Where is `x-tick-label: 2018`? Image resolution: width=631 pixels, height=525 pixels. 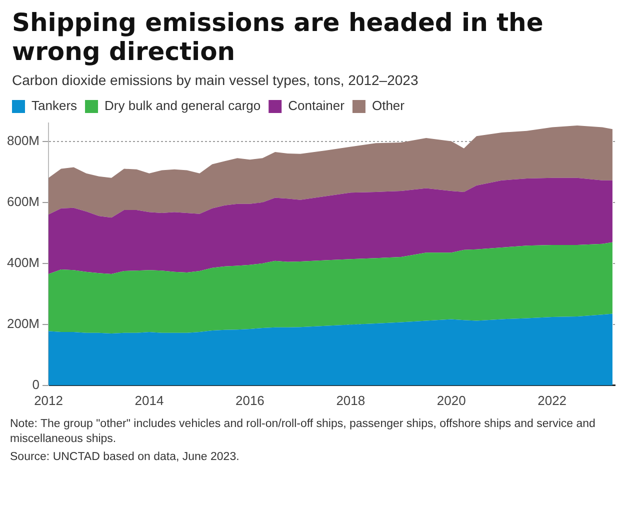
x-tick-label: 2018 is located at coordinates (351, 400).